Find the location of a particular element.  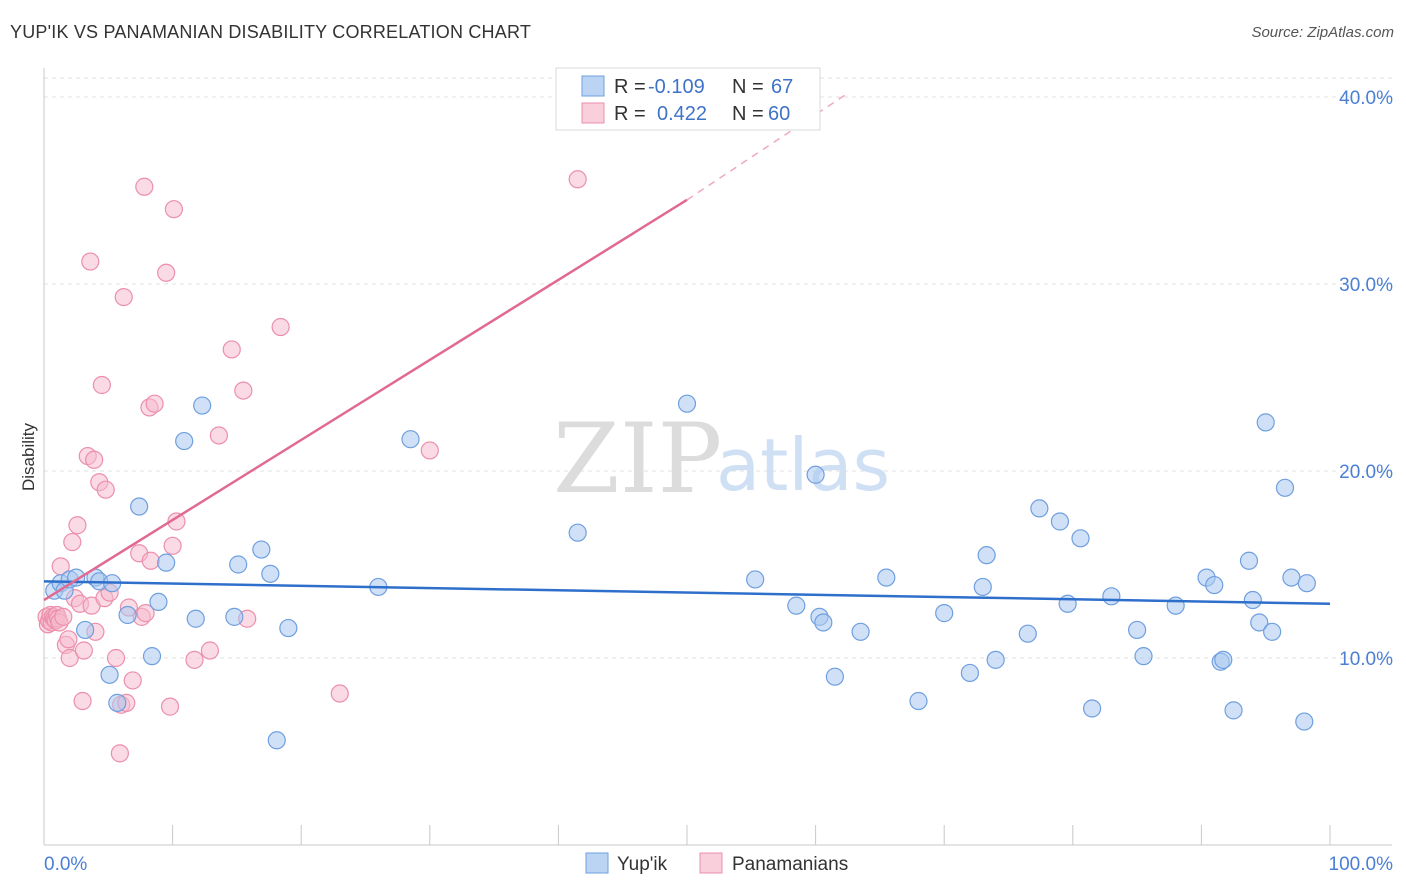

bottom-legend: Yup'ik Panamanians is located at coordinates (716, 863).